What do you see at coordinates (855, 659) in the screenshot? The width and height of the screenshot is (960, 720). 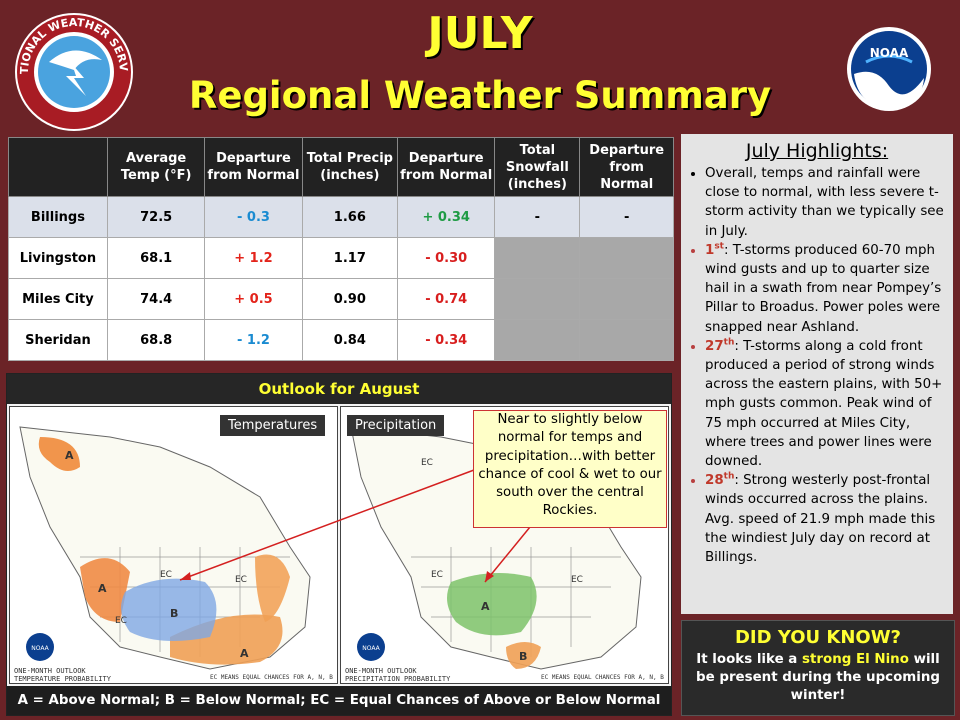 I see `did-you-know-highlight: strong El Nino` at bounding box center [855, 659].